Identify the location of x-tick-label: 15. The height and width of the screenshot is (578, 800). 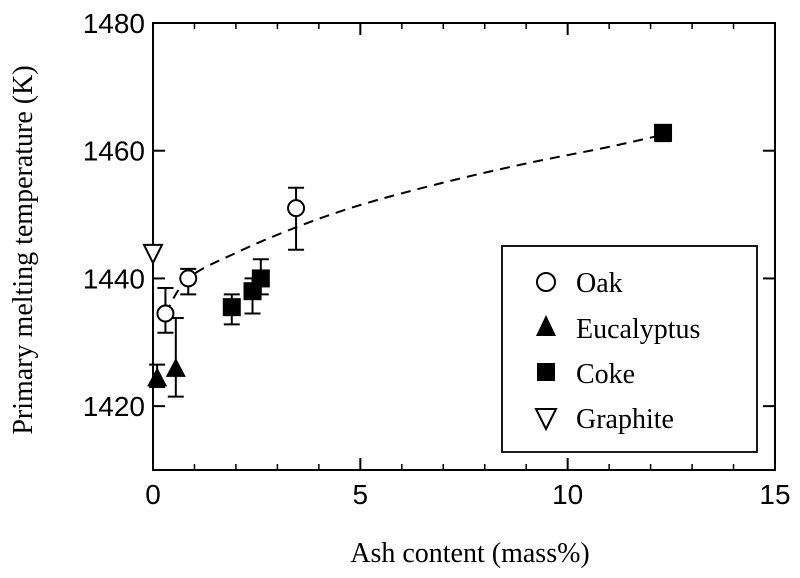
(774, 494).